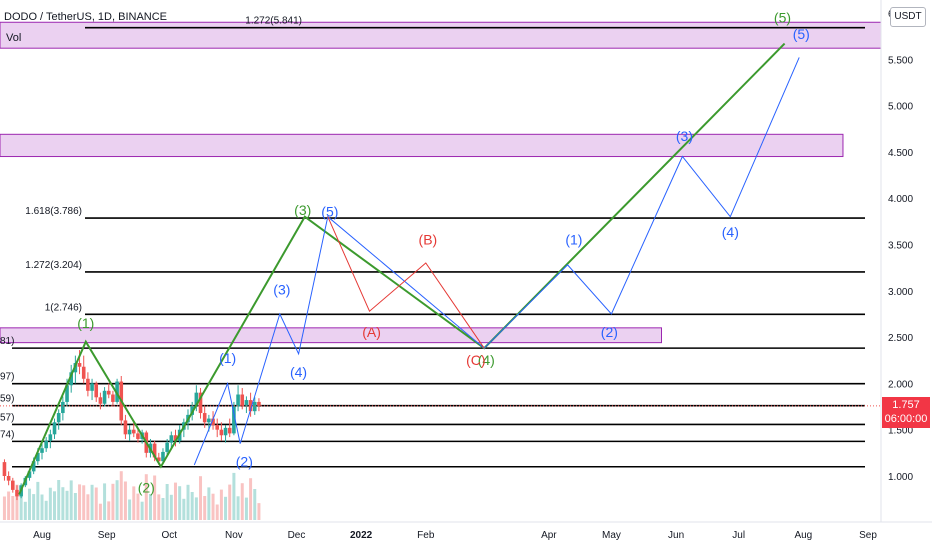  Describe the element at coordinates (297, 535) in the screenshot. I see `time-tick-label: Dec` at that location.